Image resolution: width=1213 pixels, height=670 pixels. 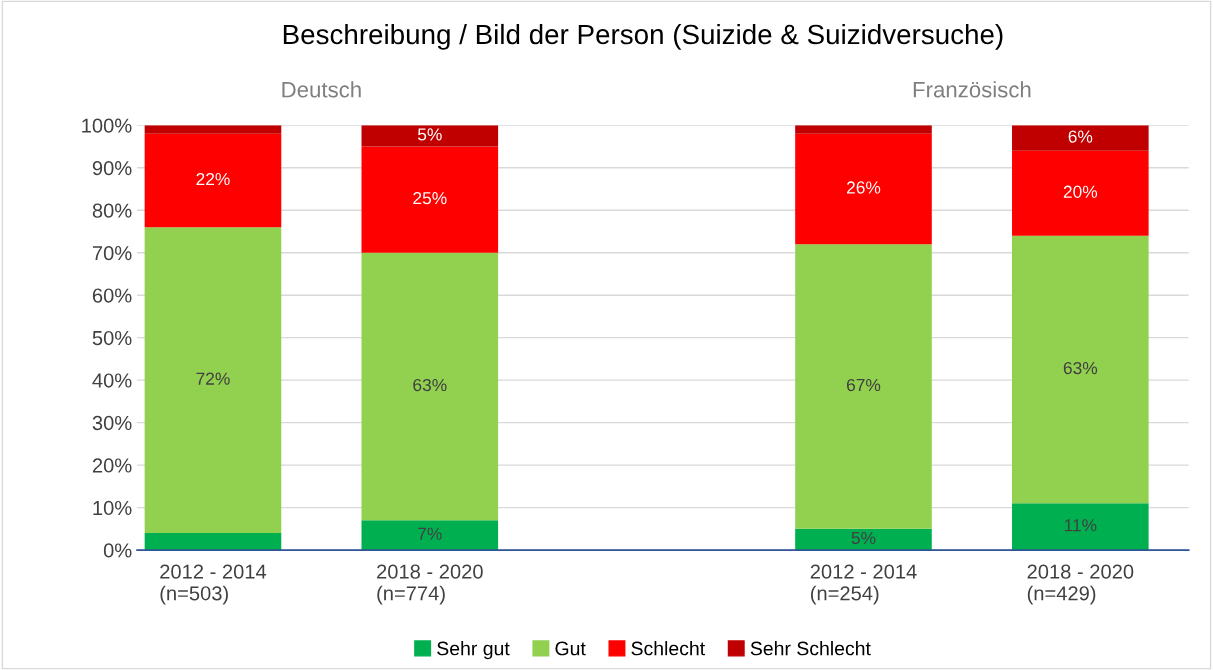 What do you see at coordinates (112, 508) in the screenshot?
I see `y-tick-label: 10%` at bounding box center [112, 508].